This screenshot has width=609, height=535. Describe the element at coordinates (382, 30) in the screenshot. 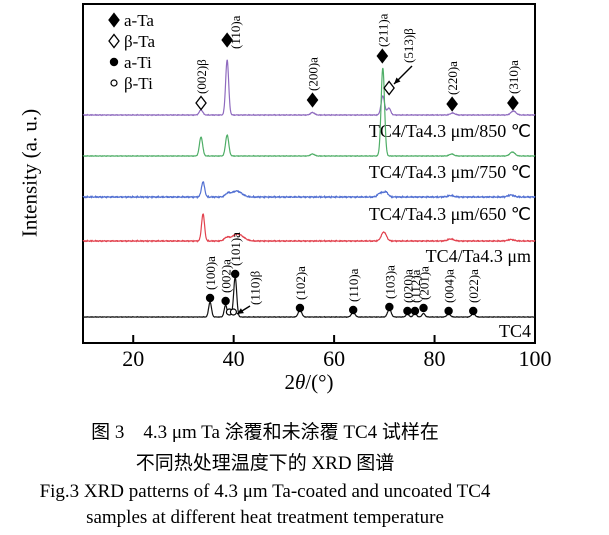

I see `peak-label: (211)a` at that location.